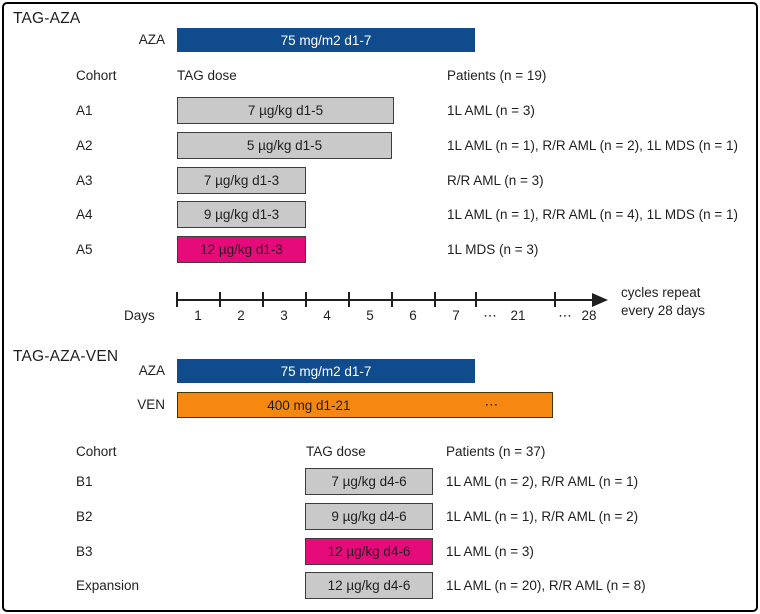 The image size is (760, 614). I want to click on cycle-note-line2: every 28 days, so click(663, 310).